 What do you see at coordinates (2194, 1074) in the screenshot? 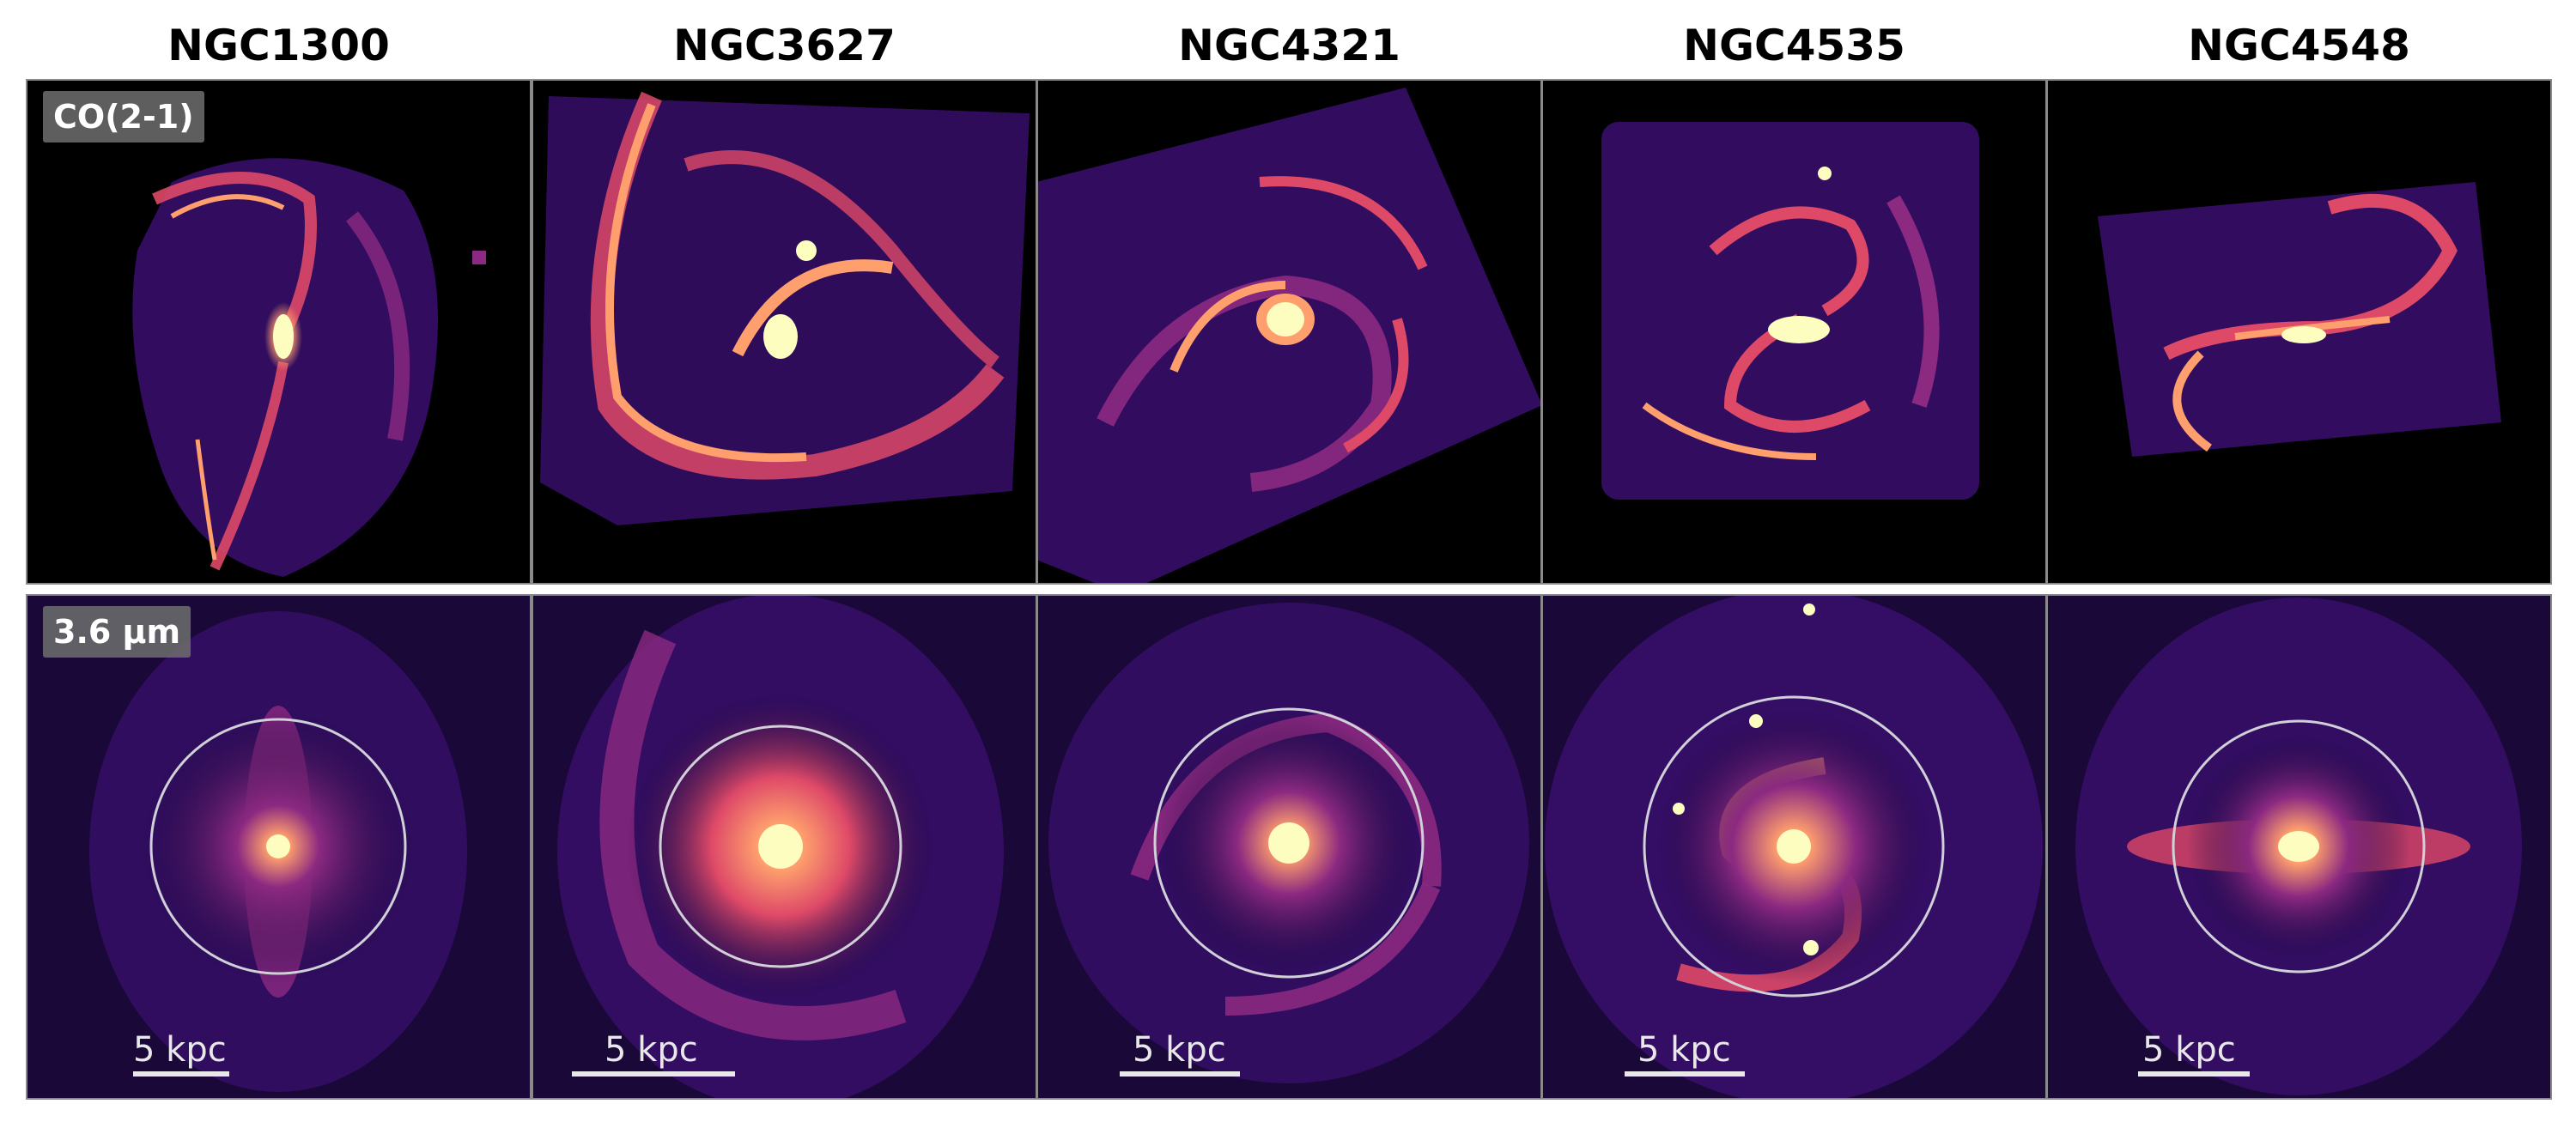
I see `scale-bar-ngc4548` at bounding box center [2194, 1074].